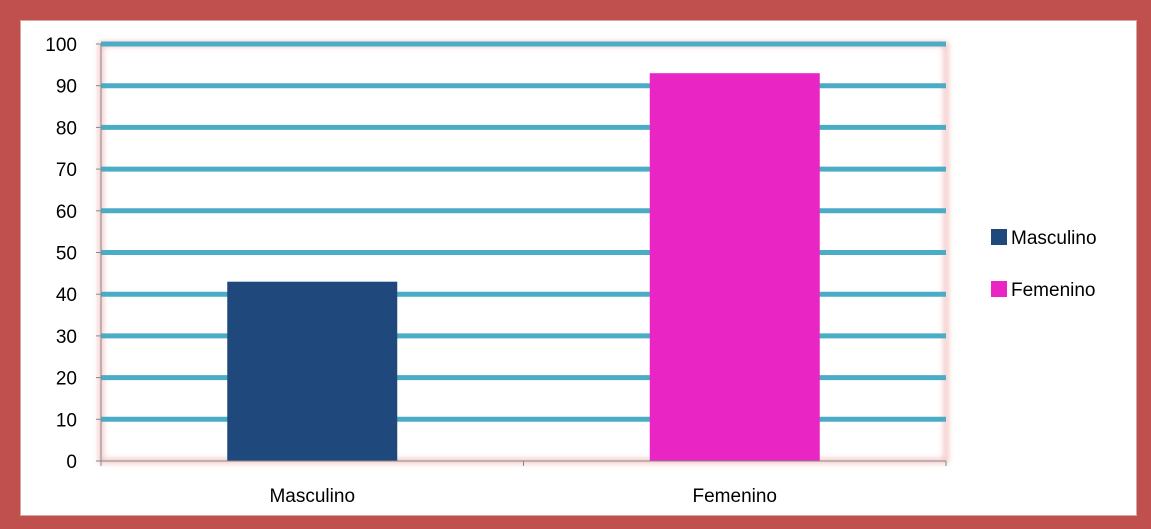 The image size is (1151, 529). Describe the element at coordinates (523, 496) in the screenshot. I see `x-axis-tick-labels: Masculino Femenino` at that location.